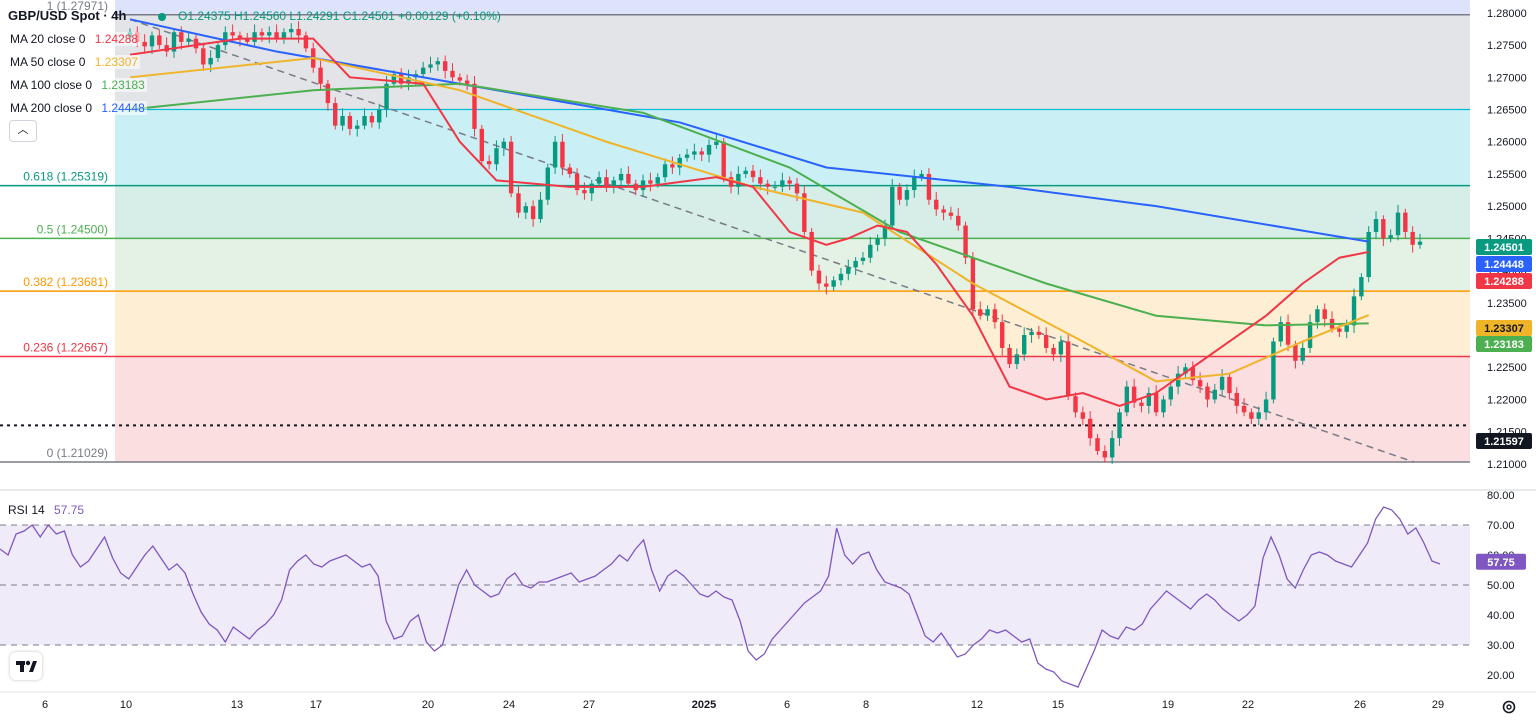 This screenshot has height=724, width=1536. I want to click on legend-ma100-label: MA 100 close 0, so click(51, 85).